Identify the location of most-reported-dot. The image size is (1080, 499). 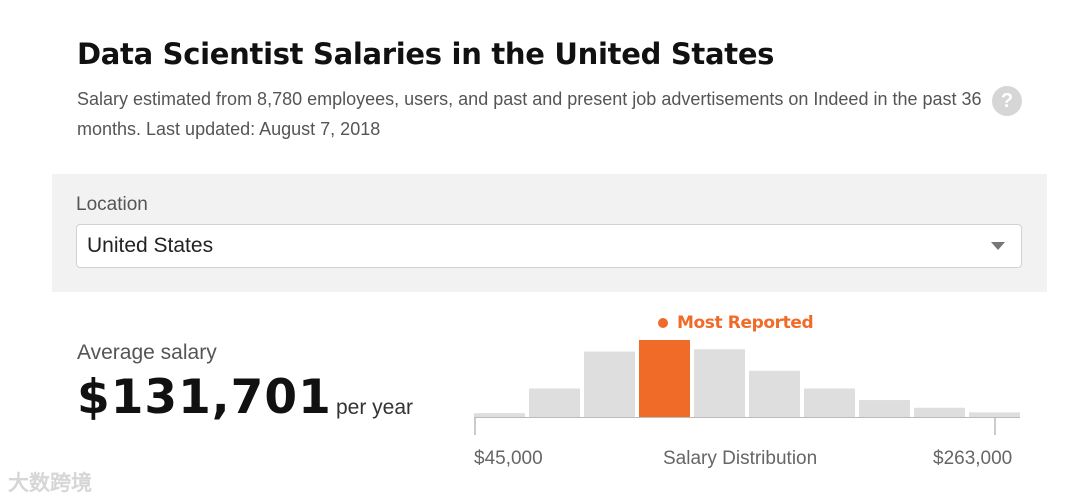
(663, 323).